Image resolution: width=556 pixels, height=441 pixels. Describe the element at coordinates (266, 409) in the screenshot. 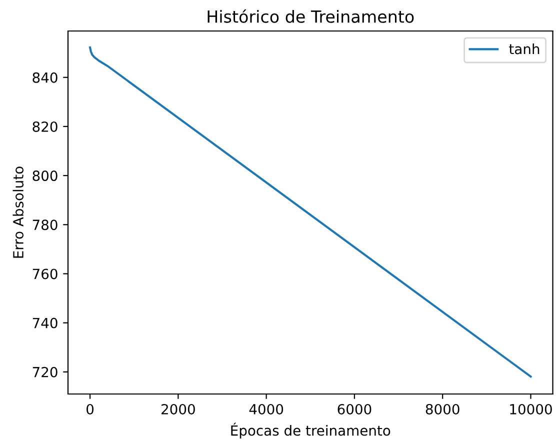

I see `x-tick-label: 4000` at that location.